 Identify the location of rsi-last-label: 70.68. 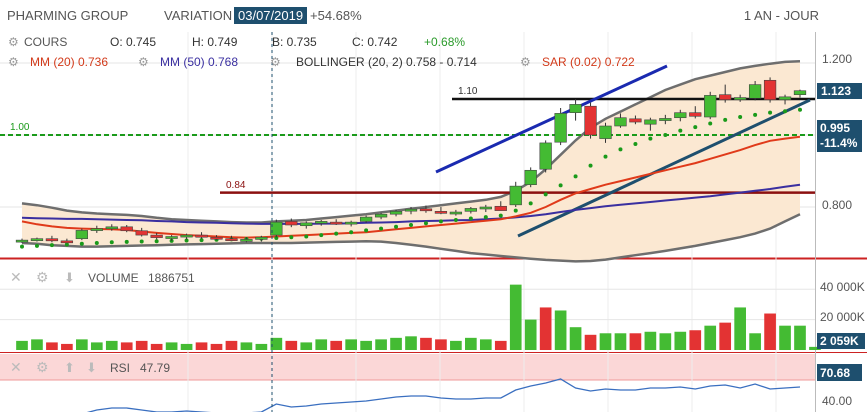
(835, 373).